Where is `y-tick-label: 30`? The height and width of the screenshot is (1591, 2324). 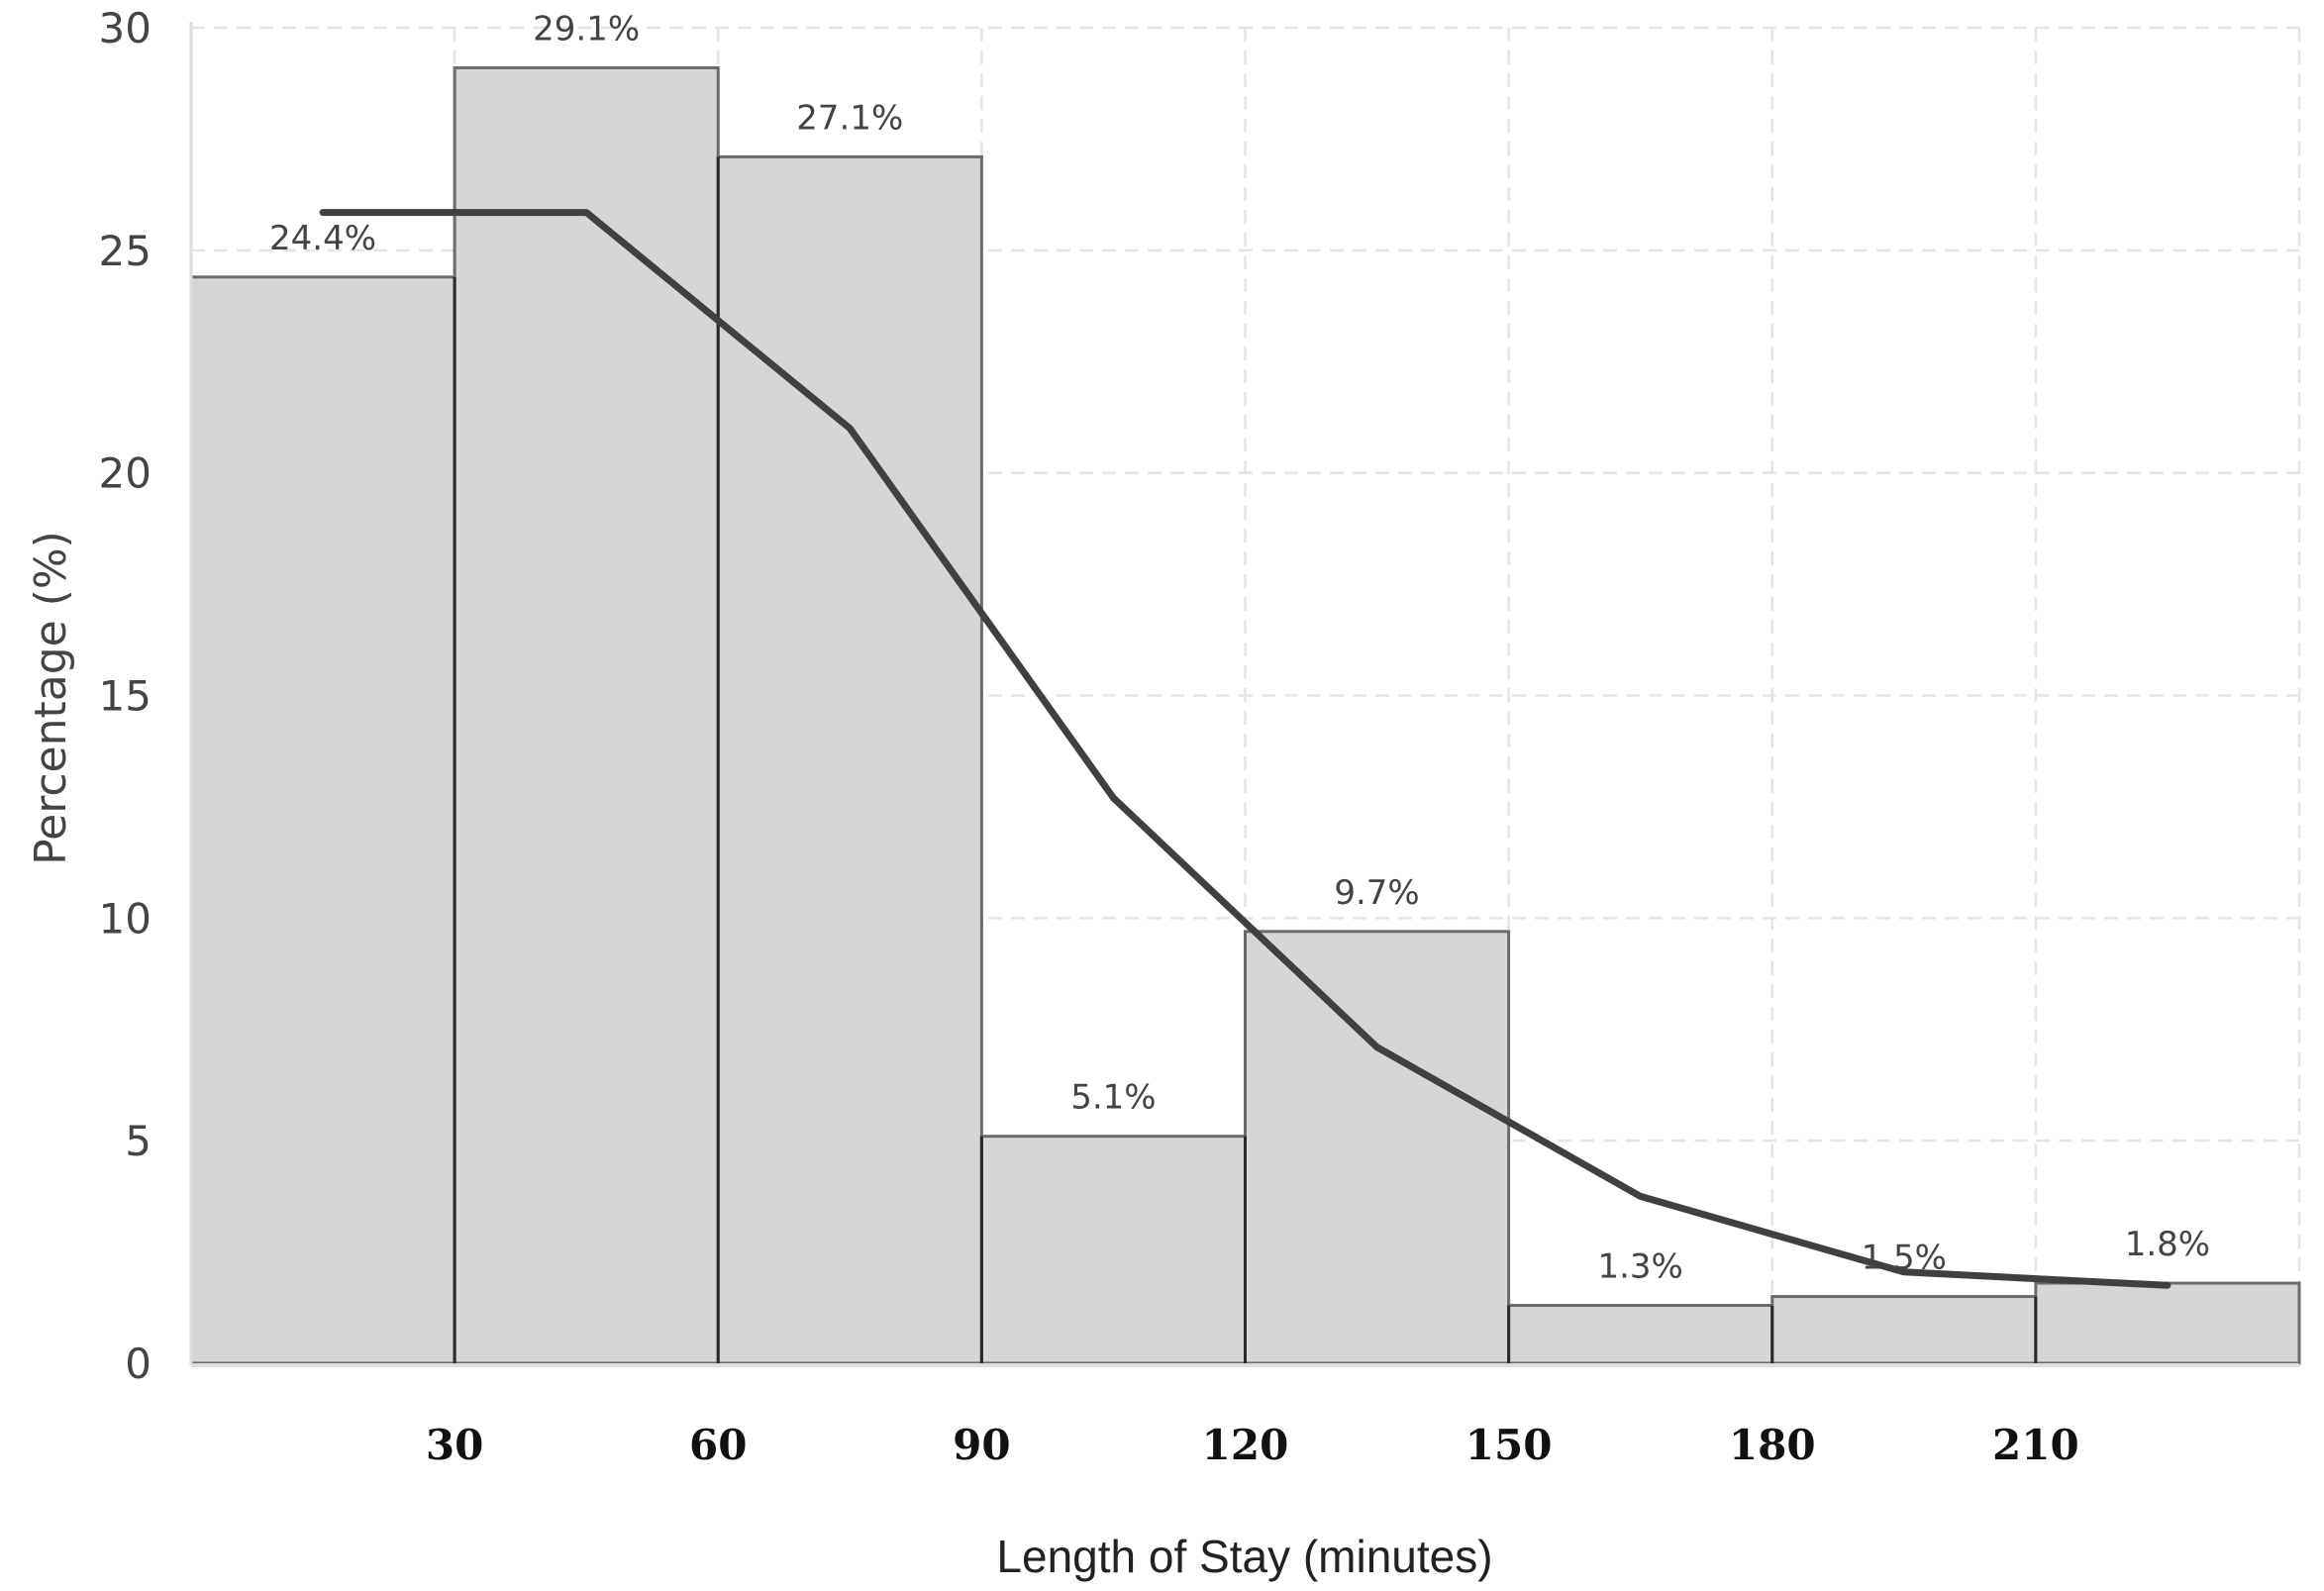 y-tick-label: 30 is located at coordinates (125, 28).